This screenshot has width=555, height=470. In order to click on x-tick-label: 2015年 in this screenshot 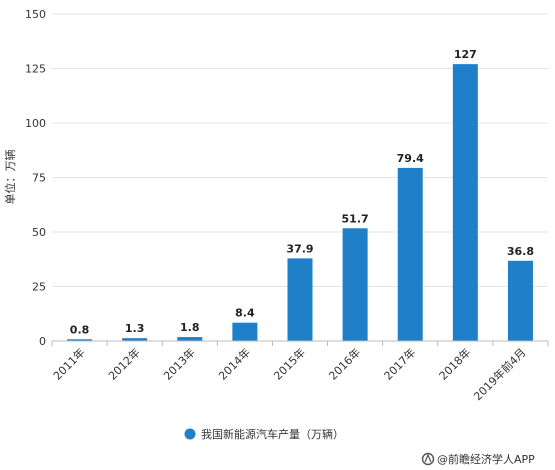, I will do `click(289, 363)`.